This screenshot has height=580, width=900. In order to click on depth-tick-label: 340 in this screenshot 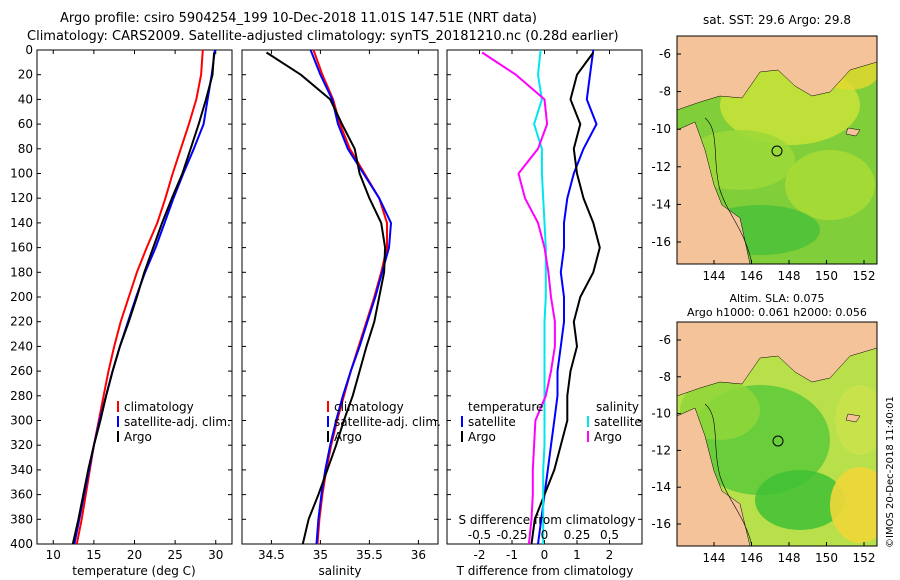, I will do `click(21, 470)`.